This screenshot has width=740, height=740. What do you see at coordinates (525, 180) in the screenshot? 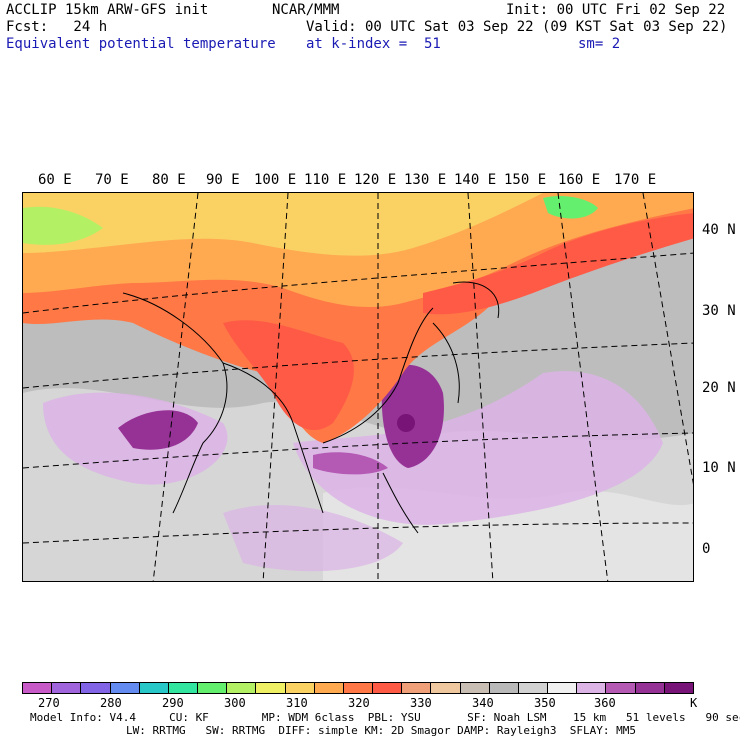
I see `longitude-label: 150 E` at bounding box center [525, 180].